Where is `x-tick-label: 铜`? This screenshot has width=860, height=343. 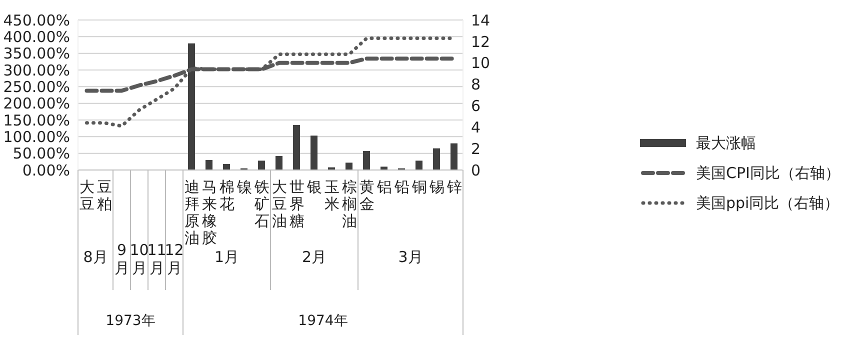
x-tick-label: 铜 is located at coordinates (418, 187).